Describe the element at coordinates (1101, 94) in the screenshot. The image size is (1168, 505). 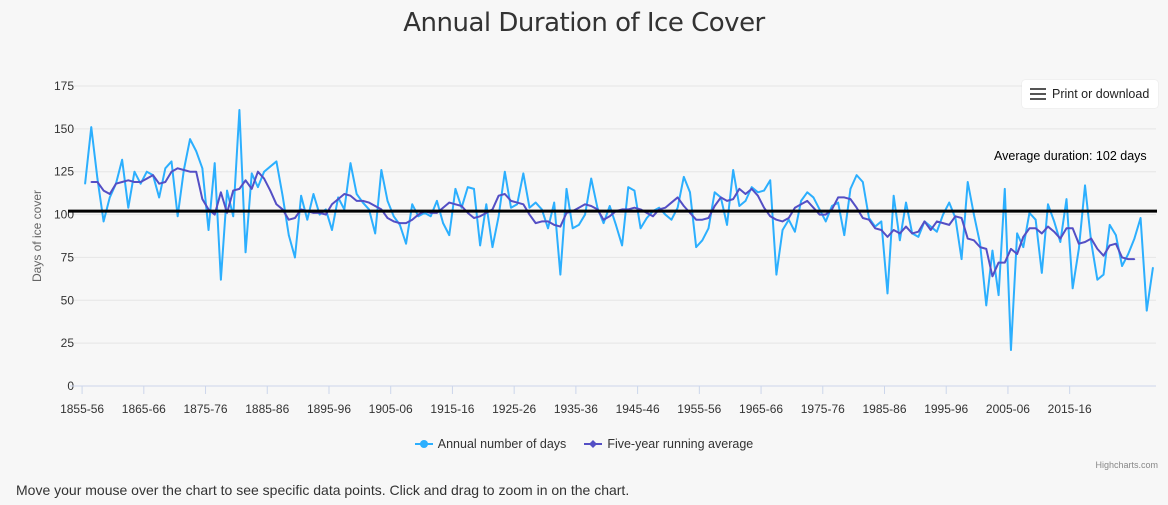
I see `export-menu-label: Print or download` at that location.